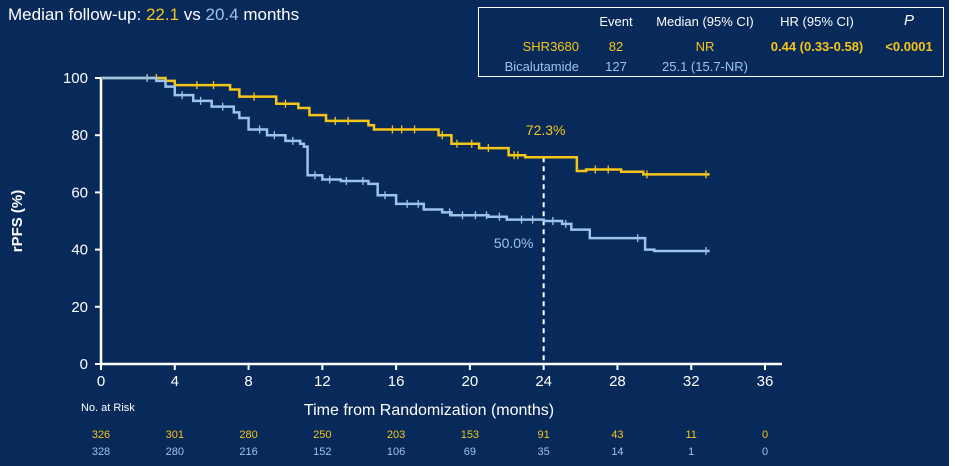 Image resolution: width=955 pixels, height=466 pixels. What do you see at coordinates (616, 66) in the screenshot?
I see `legend-event-bicalutamide: 127` at bounding box center [616, 66].